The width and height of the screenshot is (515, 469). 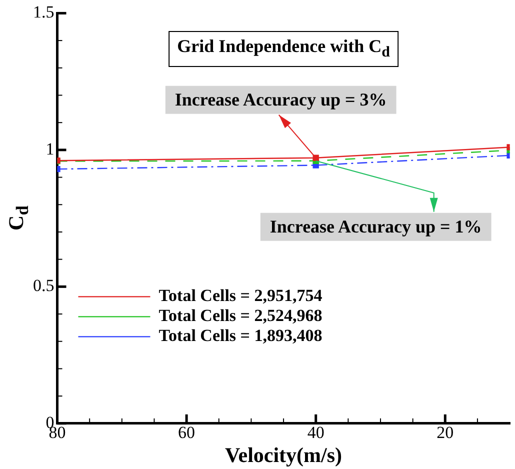 I want to click on legend-label: Total Cells = 2,524,968, so click(x=240, y=316).